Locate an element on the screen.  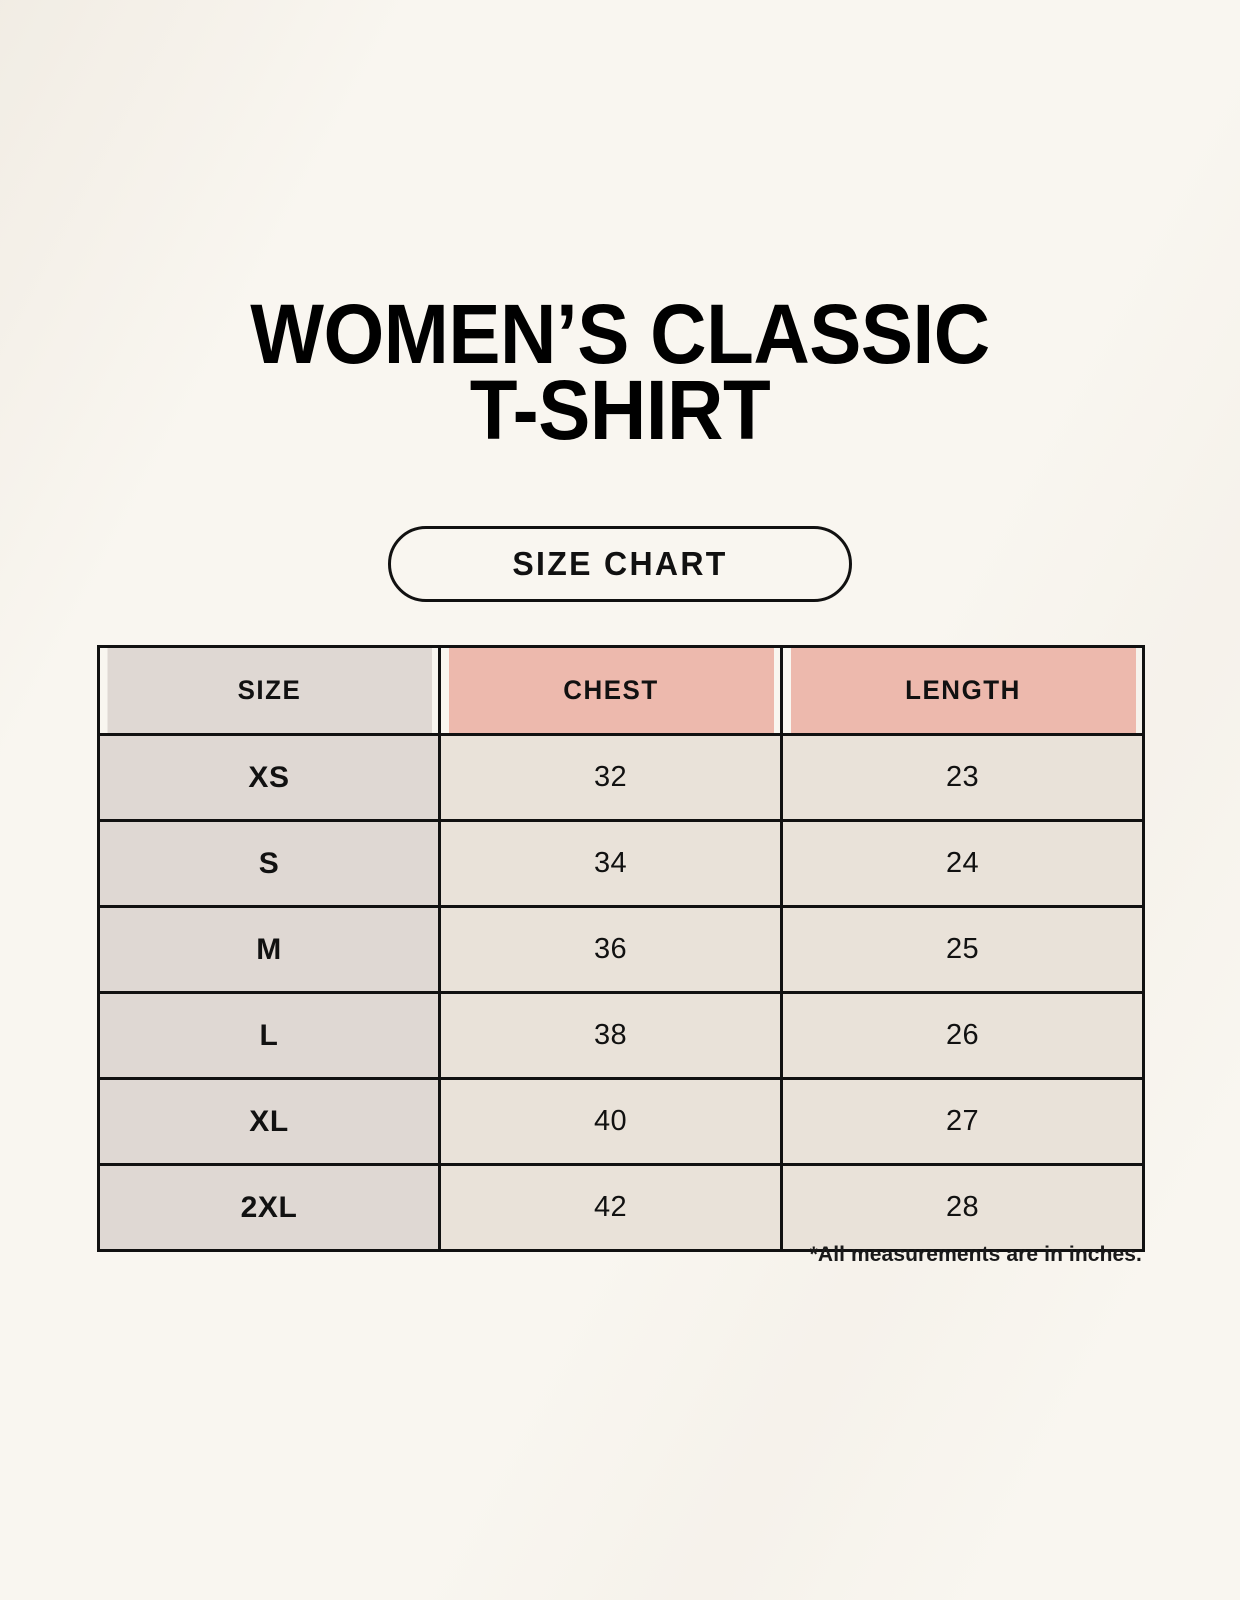
cell-length: 25 is located at coordinates (962, 949).